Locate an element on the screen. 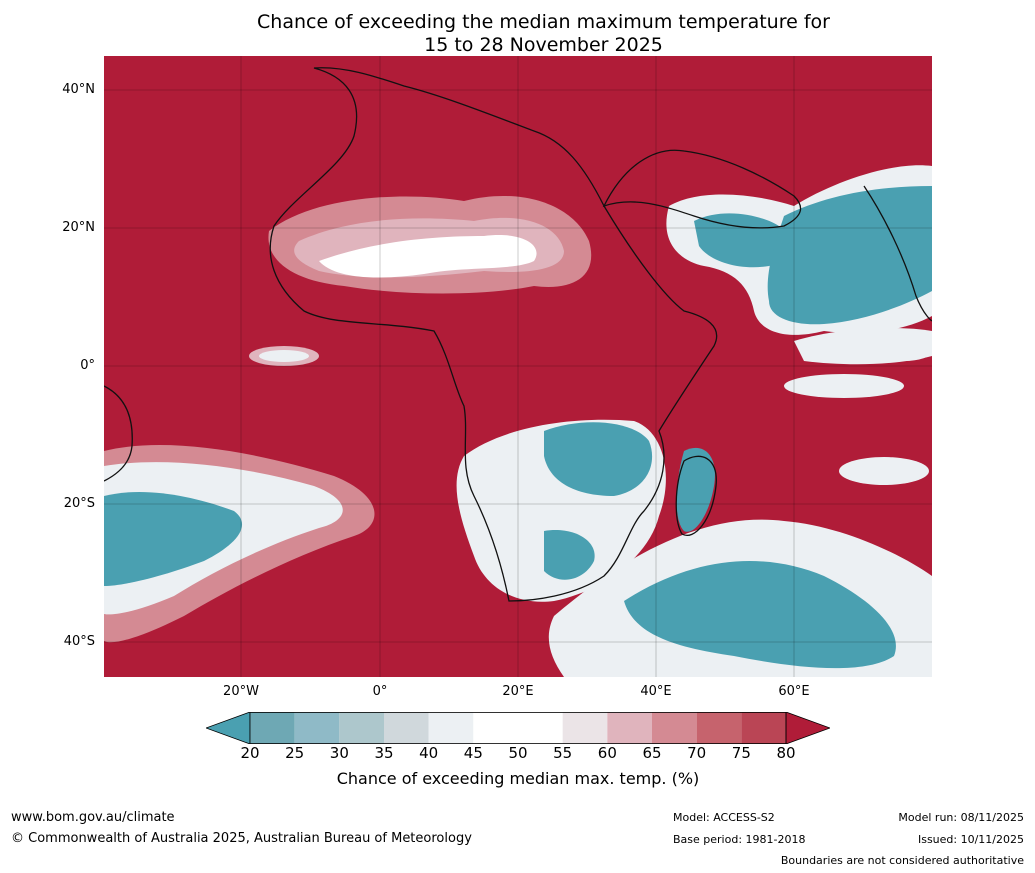 This screenshot has height=873, width=1035. map-title-line2: 15 to 28 November 2025 is located at coordinates (543, 45).